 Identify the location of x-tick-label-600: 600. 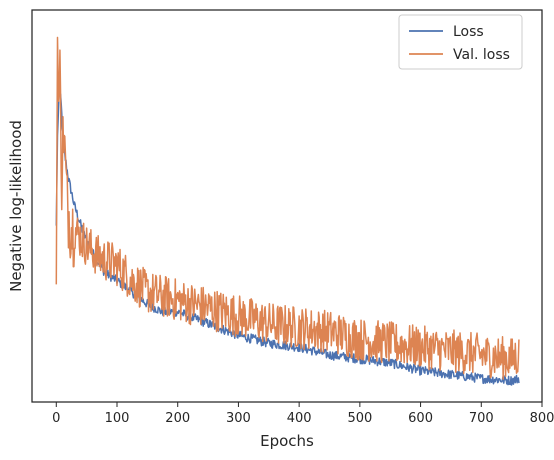
(420, 418).